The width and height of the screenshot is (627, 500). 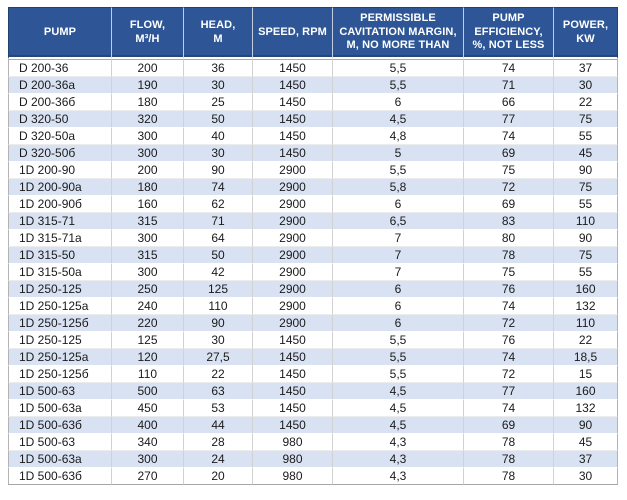 I want to click on power-cell: 110, so click(x=586, y=221).